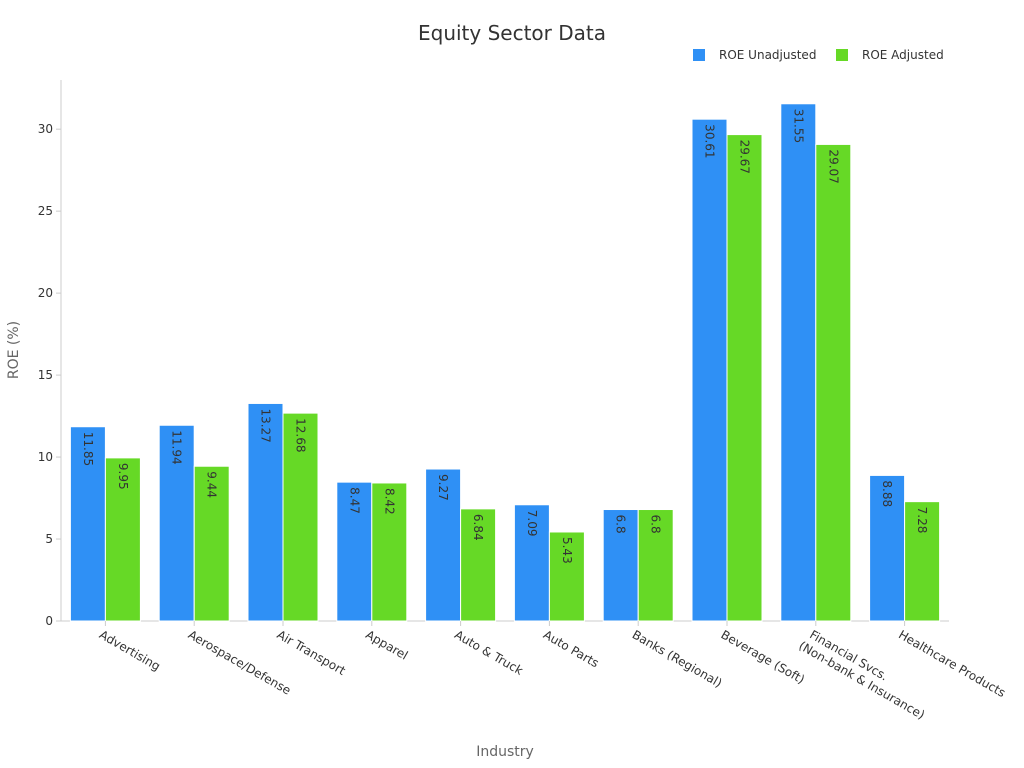 The width and height of the screenshot is (1024, 768). What do you see at coordinates (443, 487) in the screenshot?
I see `data-label-unadjusted: 9.27` at bounding box center [443, 487].